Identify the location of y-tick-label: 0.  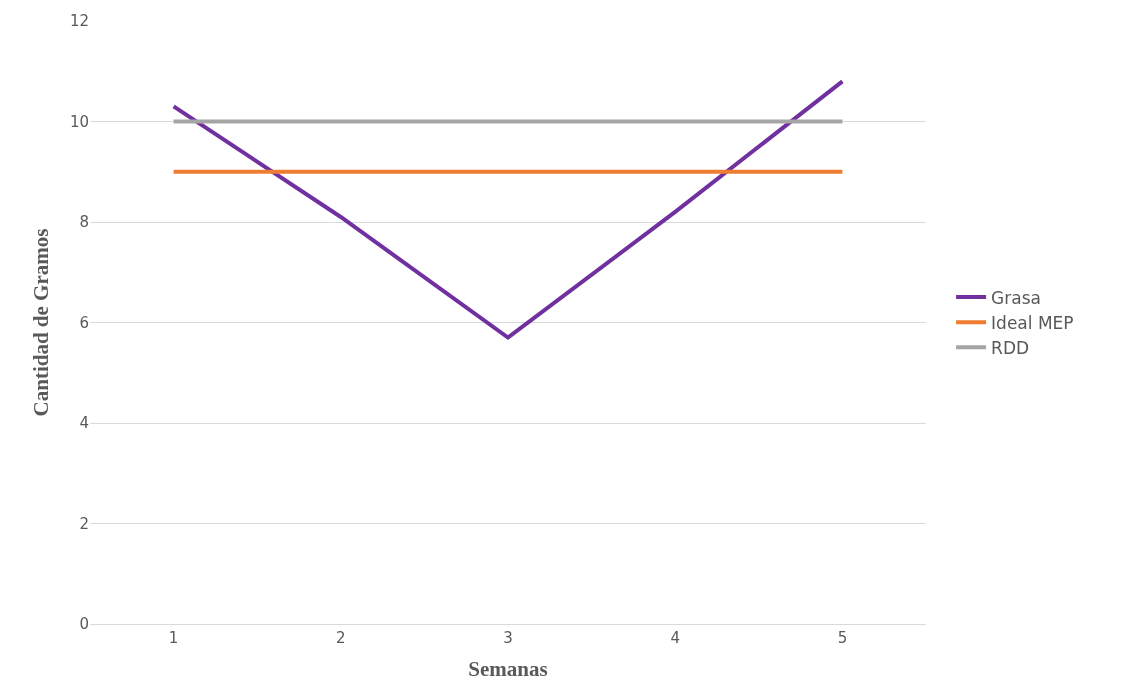
(84, 624).